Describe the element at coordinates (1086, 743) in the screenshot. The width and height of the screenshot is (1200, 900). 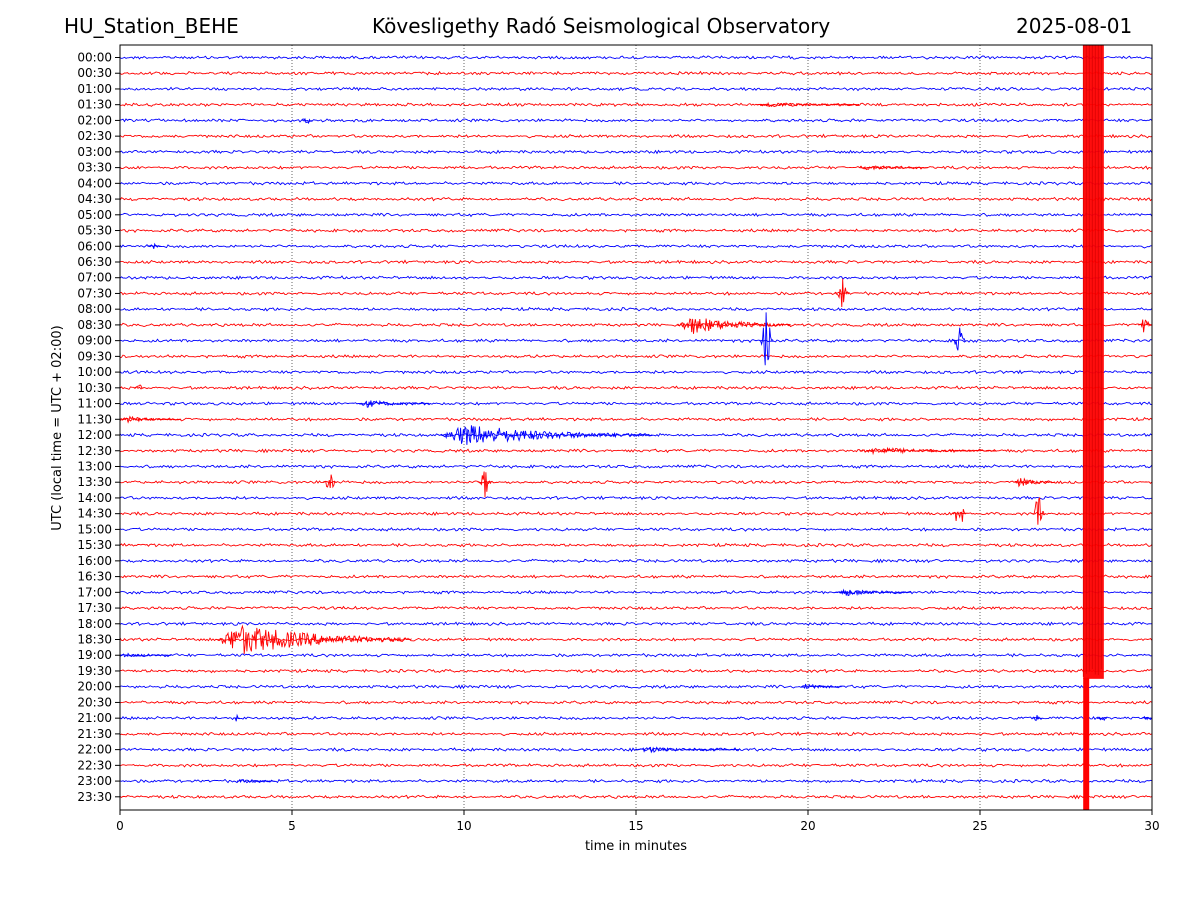
I see `large-event-tail` at that location.